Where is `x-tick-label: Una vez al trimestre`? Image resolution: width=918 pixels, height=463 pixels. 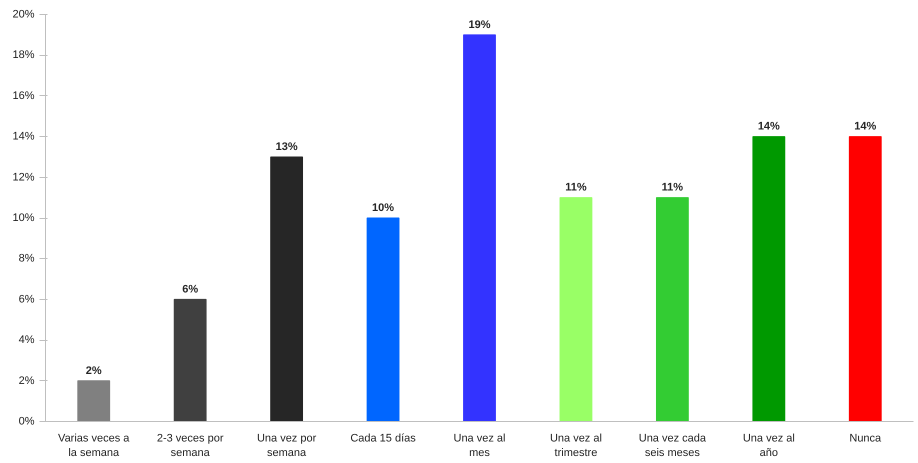 x-tick-label: Una vez al trimestre is located at coordinates (576, 445).